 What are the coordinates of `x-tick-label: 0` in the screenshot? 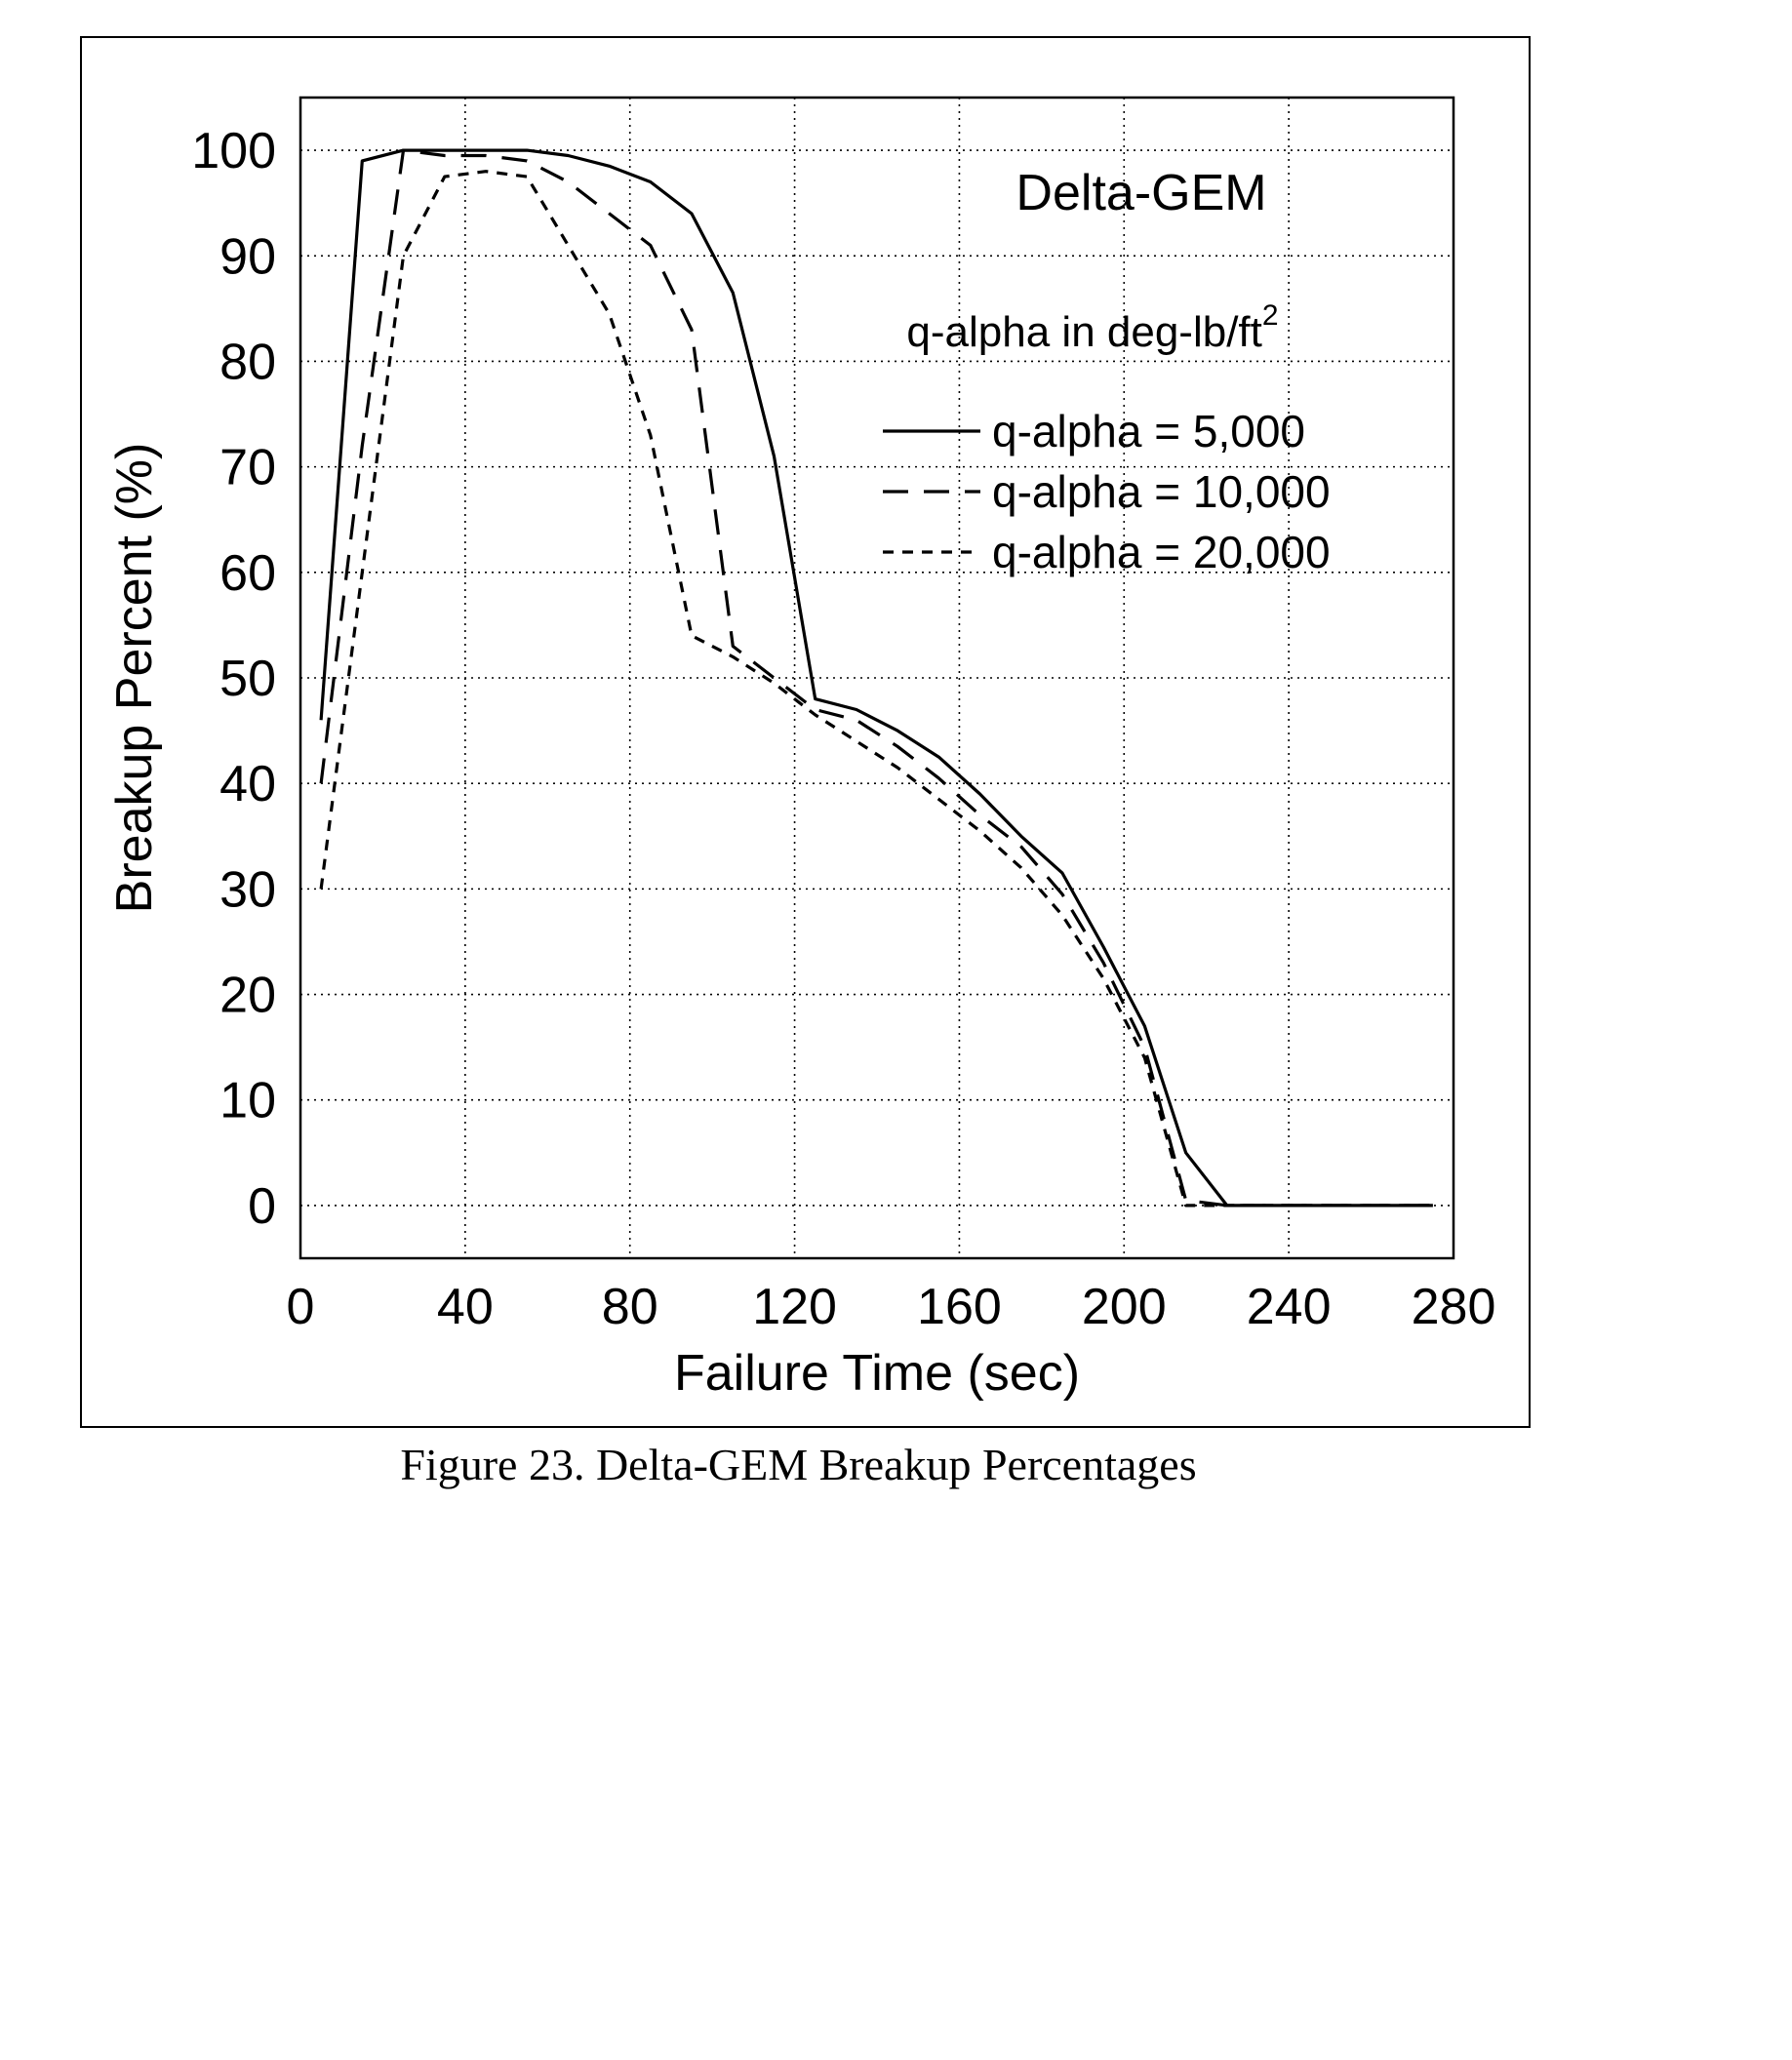 It's located at (301, 1307).